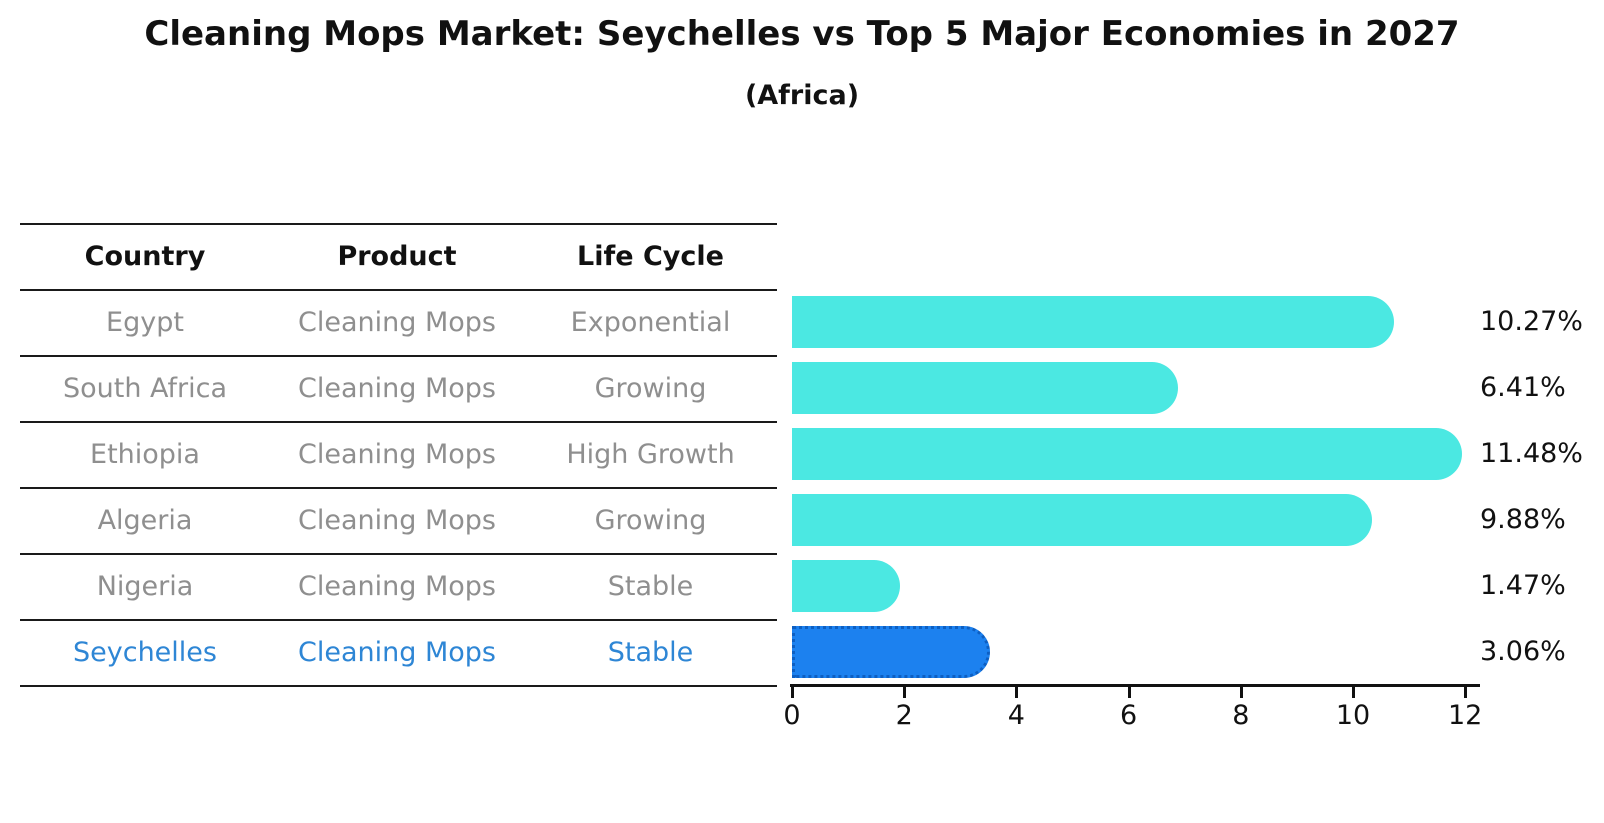 The height and width of the screenshot is (823, 1604). Describe the element at coordinates (145, 520) in the screenshot. I see `country-cell: Algeria` at that location.